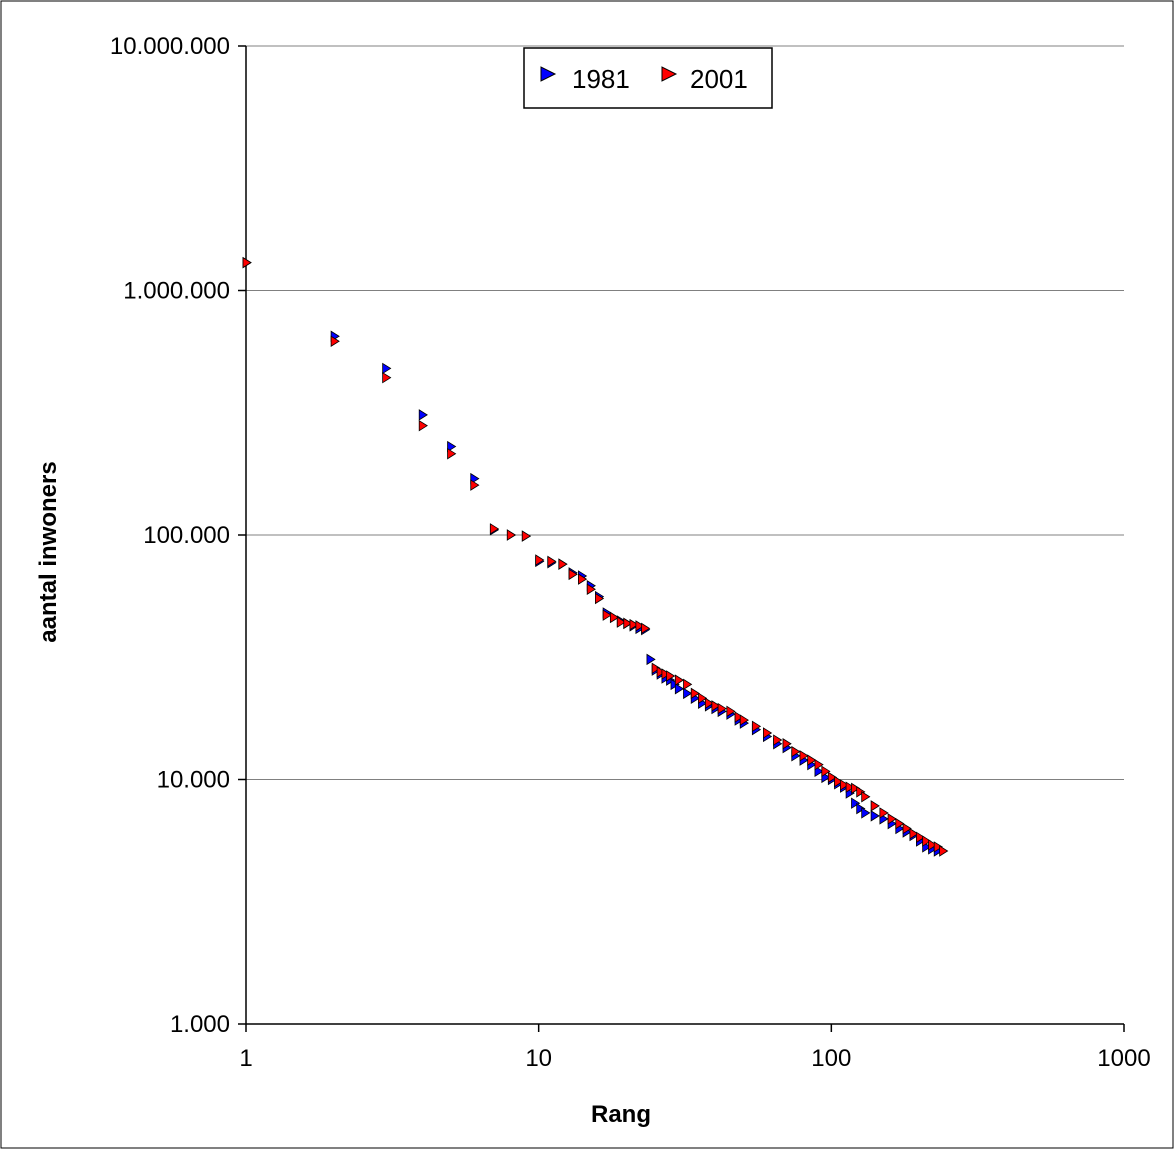 The height and width of the screenshot is (1154, 1174). I want to click on x-axis-ticks: 1 10 100 1000, so click(695, 1048).